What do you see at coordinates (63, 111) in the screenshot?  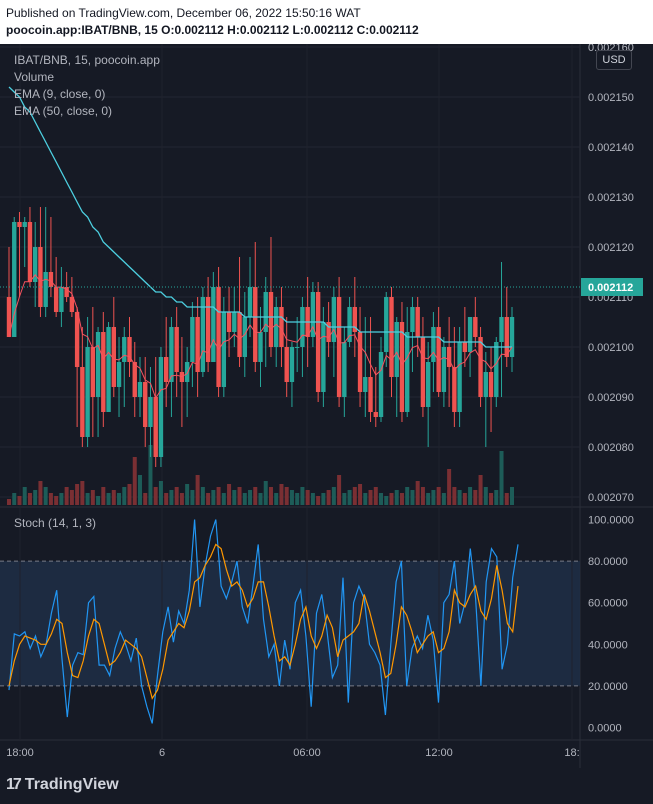 I see `legend-ema50: EMA (50, close, 0)` at bounding box center [63, 111].